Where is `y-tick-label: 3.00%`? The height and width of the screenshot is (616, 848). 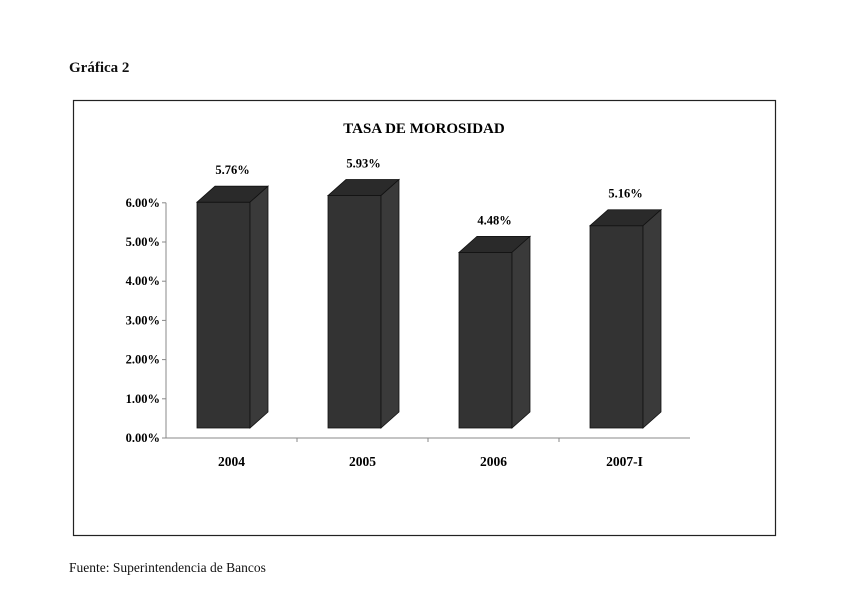 y-tick-label: 3.00% is located at coordinates (143, 320).